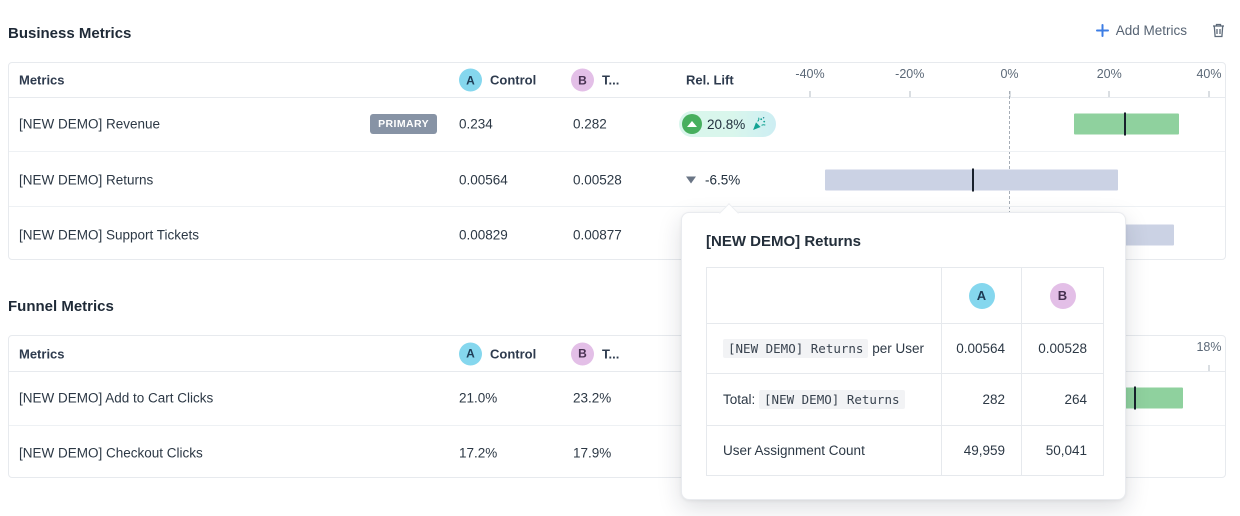 Image resolution: width=1240 pixels, height=516 pixels. I want to click on lift-value: -6.5%, so click(723, 179).